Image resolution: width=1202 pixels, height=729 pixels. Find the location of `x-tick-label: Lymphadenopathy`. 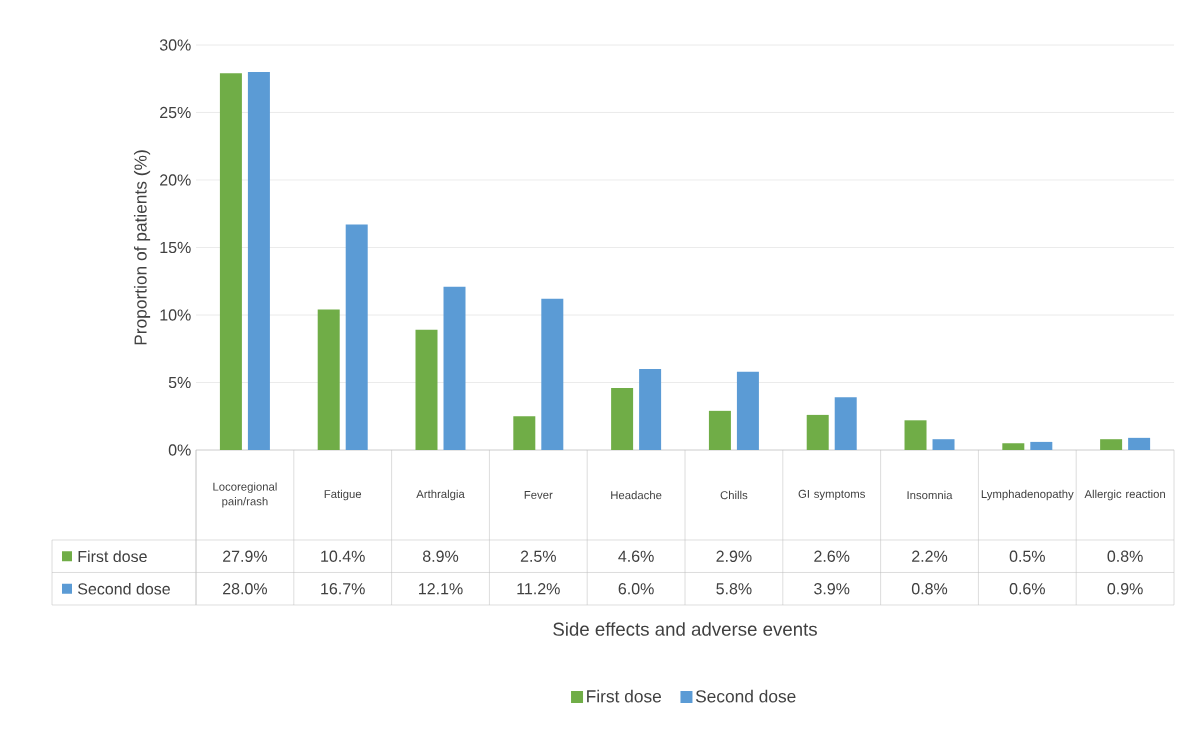

x-tick-label: Lymphadenopathy is located at coordinates (1027, 495).